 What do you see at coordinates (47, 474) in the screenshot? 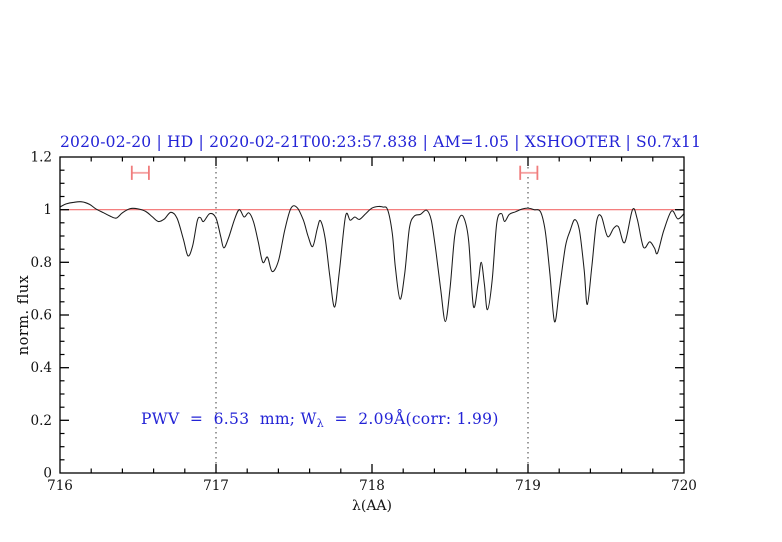
I see `y-tick-label: 0` at bounding box center [47, 474].